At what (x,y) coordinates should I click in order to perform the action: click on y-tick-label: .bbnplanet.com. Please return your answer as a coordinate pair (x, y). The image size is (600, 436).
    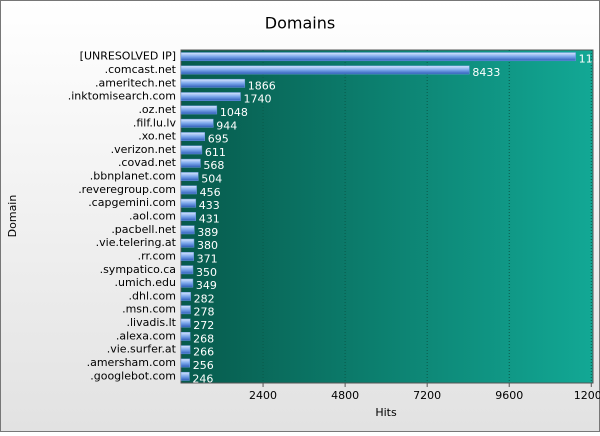
    Looking at the image, I should click on (133, 176).